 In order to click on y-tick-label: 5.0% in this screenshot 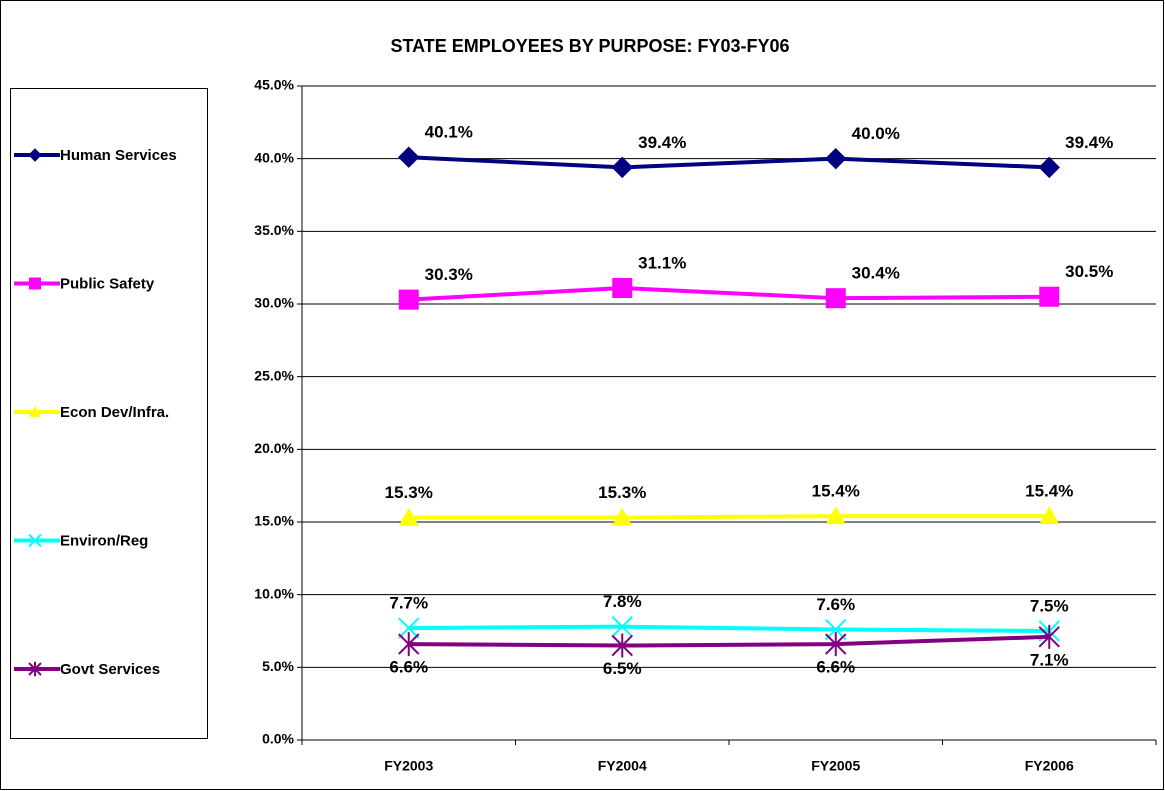, I will do `click(278, 666)`.